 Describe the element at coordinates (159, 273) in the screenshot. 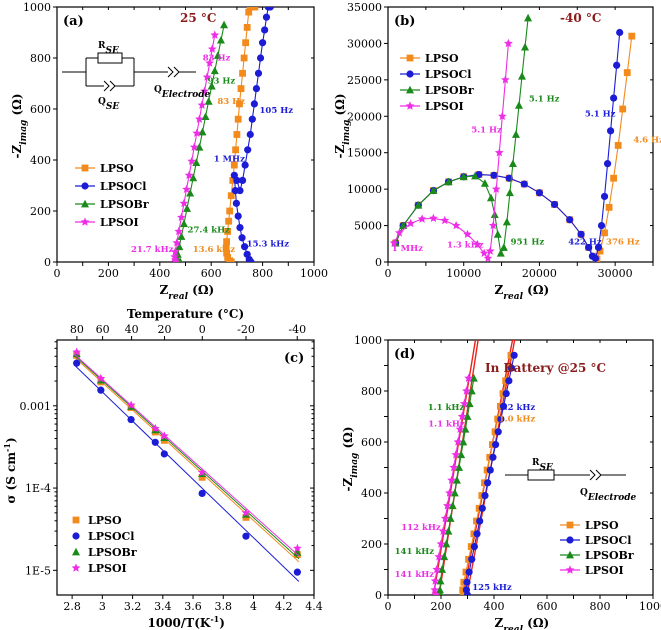

I see `panel-a-xtick-label: 400` at that location.